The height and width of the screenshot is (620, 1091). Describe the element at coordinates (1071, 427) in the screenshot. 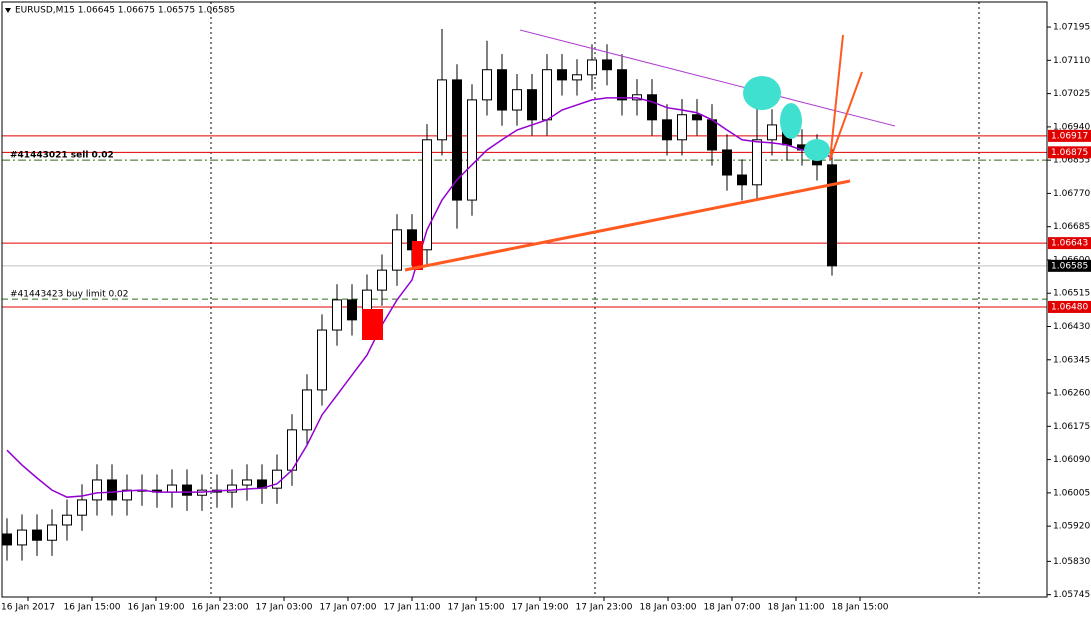

I see `y-tick-label: 1.06175` at that location.